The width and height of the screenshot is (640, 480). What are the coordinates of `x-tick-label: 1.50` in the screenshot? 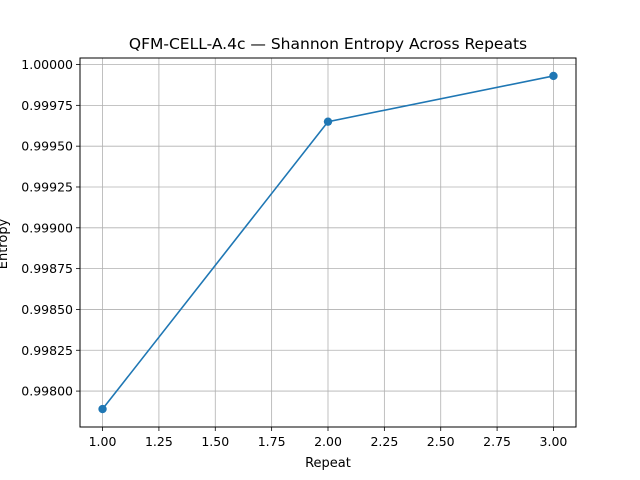 It's located at (215, 441).